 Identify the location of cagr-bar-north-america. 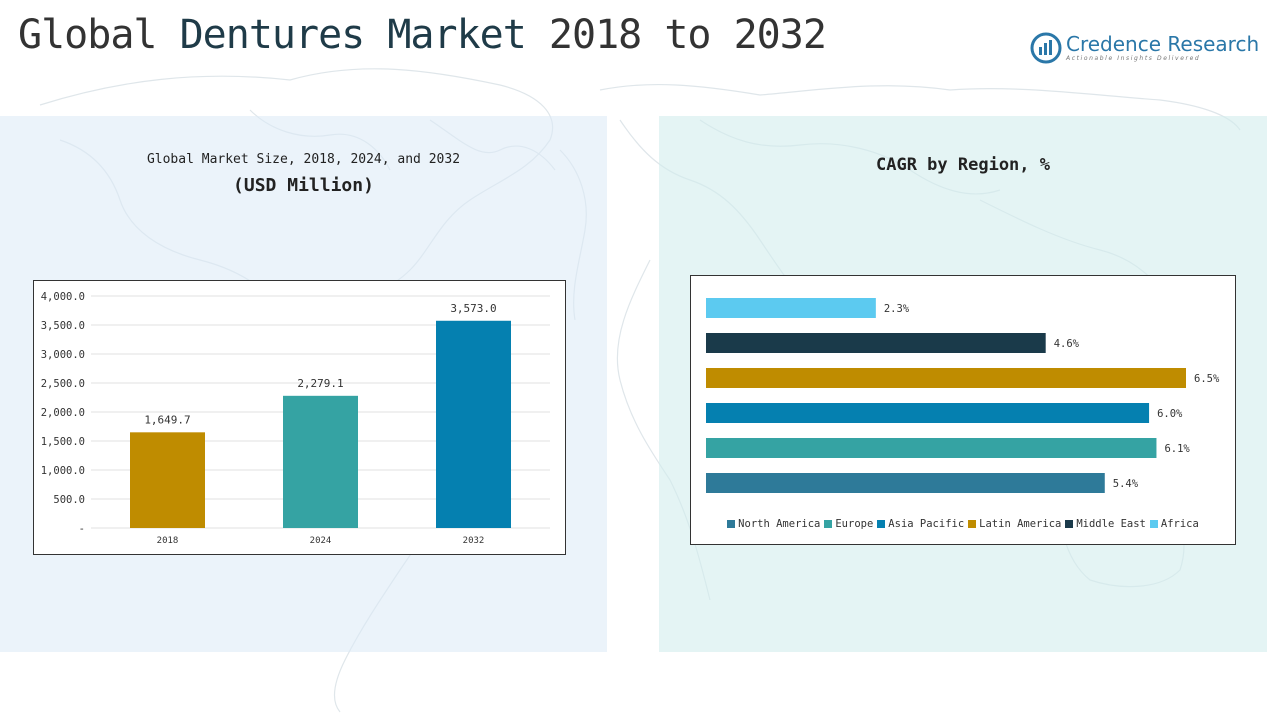
(905, 483).